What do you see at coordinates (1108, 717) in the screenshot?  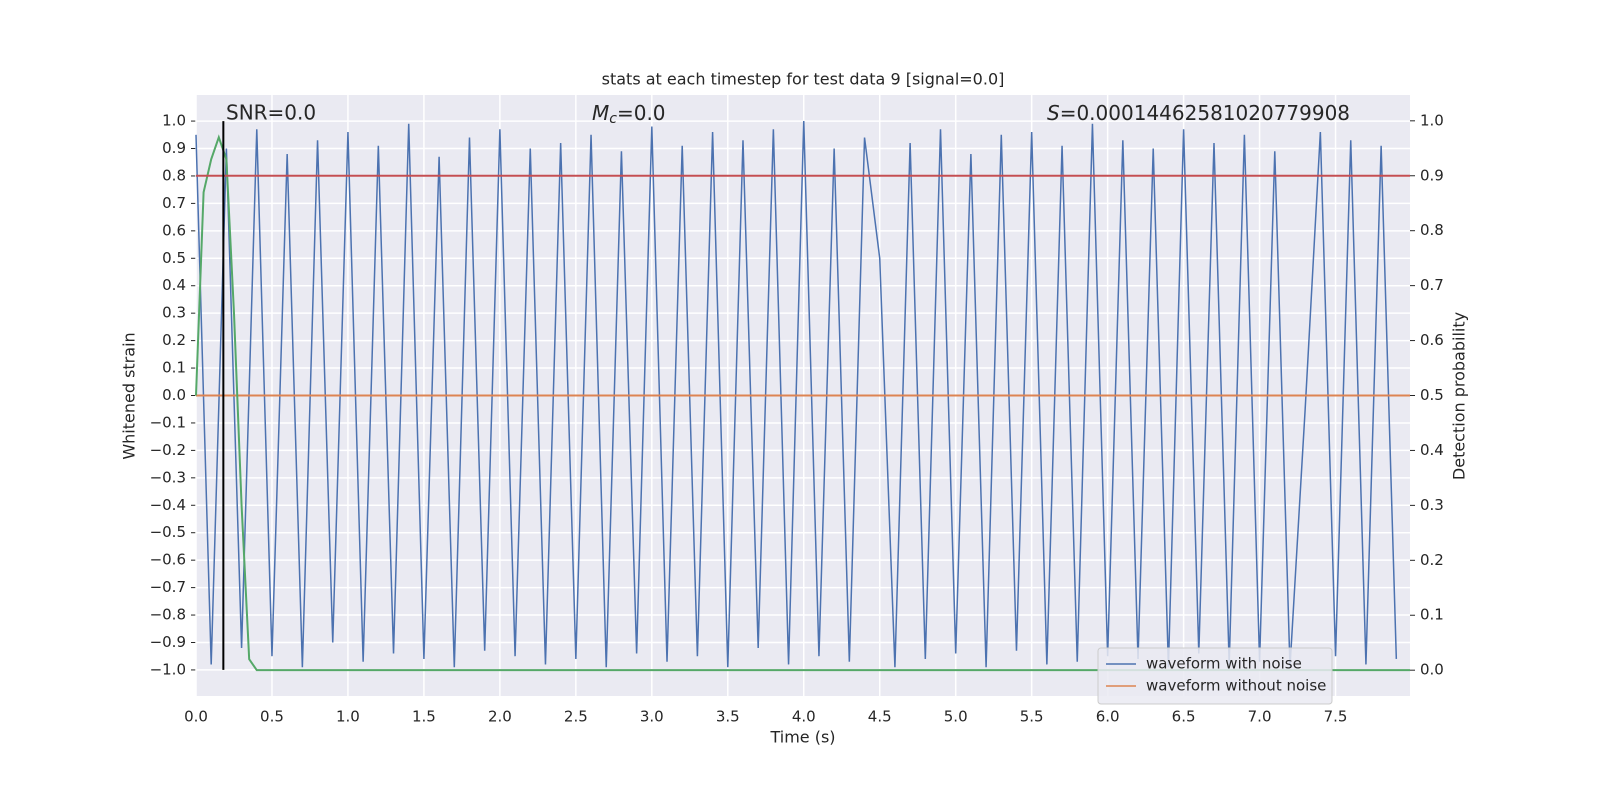 I see `x-tick-label: 6.0` at bounding box center [1108, 717].